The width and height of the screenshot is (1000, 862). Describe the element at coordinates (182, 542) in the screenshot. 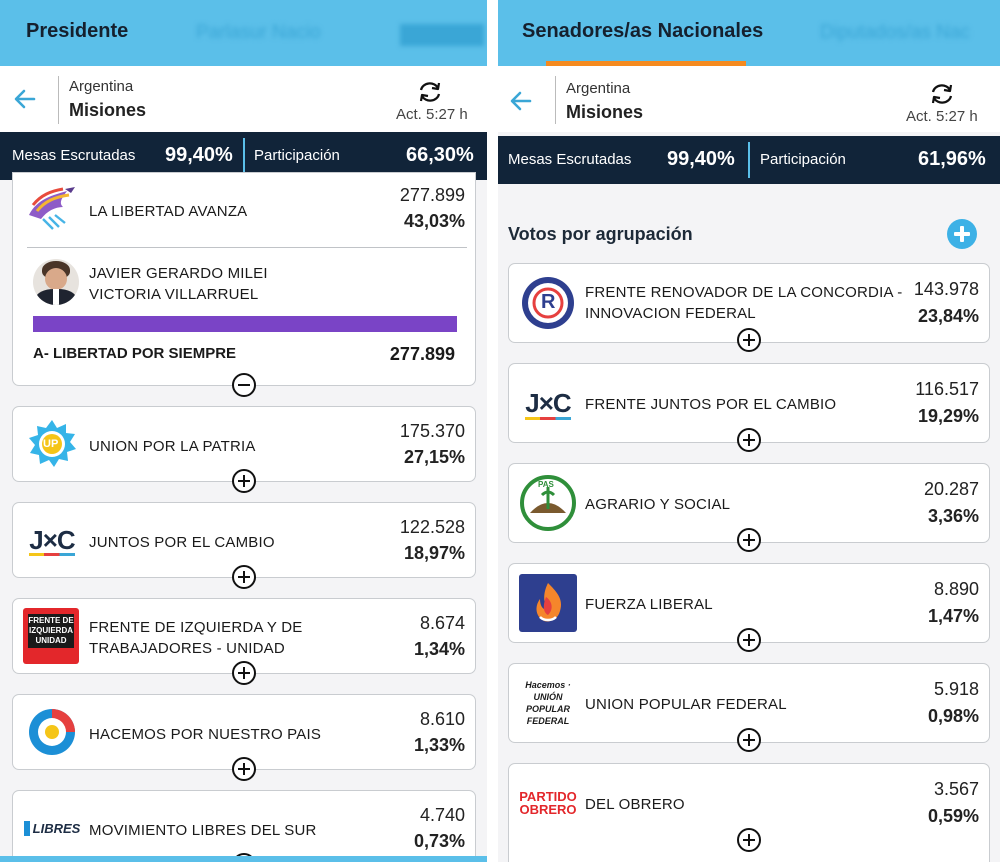

I see `party-name: JUNTOS POR EL CAMBIO` at that location.